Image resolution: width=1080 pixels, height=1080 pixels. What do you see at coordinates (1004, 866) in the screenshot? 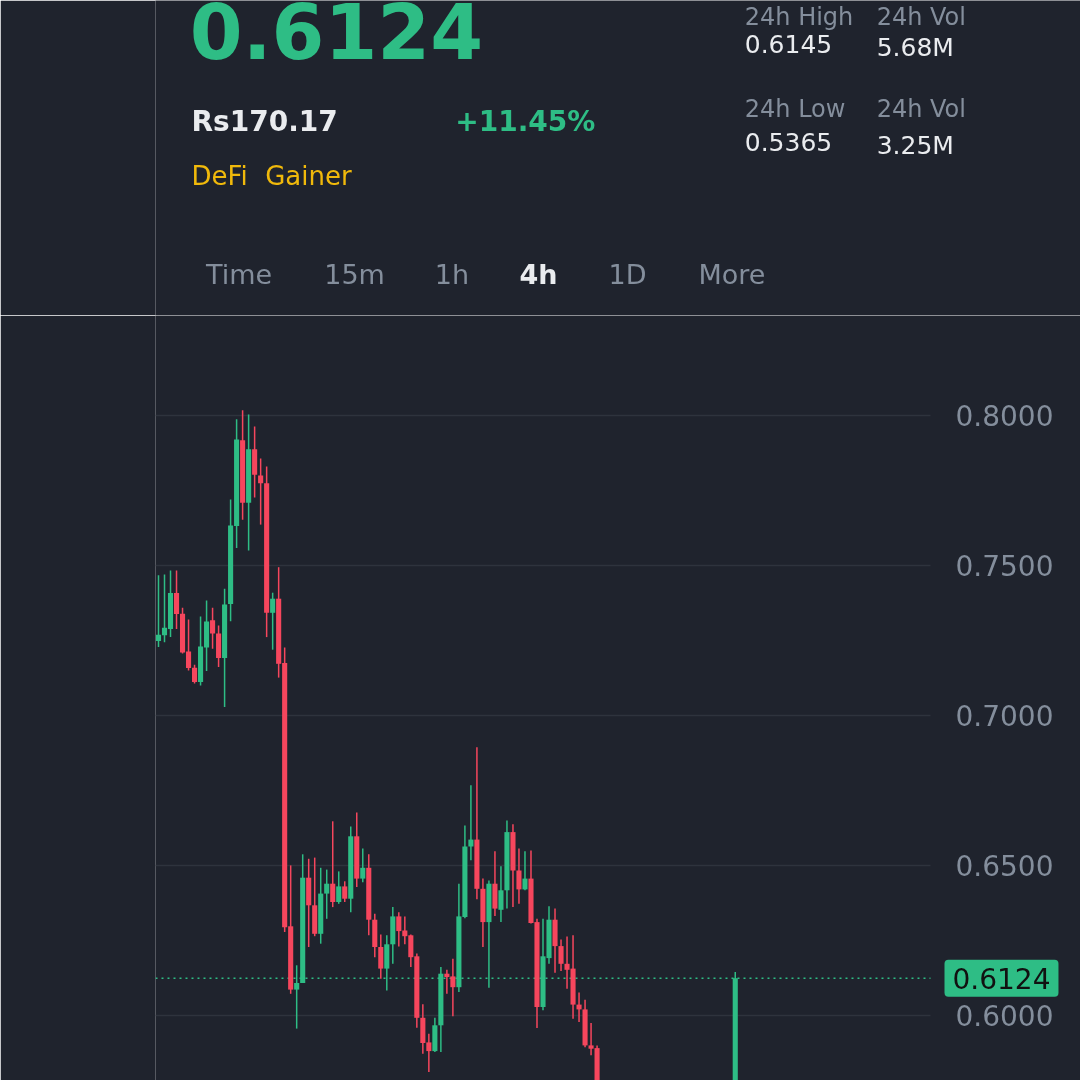
I see `y-tick-label: 0.6500` at bounding box center [1004, 866].